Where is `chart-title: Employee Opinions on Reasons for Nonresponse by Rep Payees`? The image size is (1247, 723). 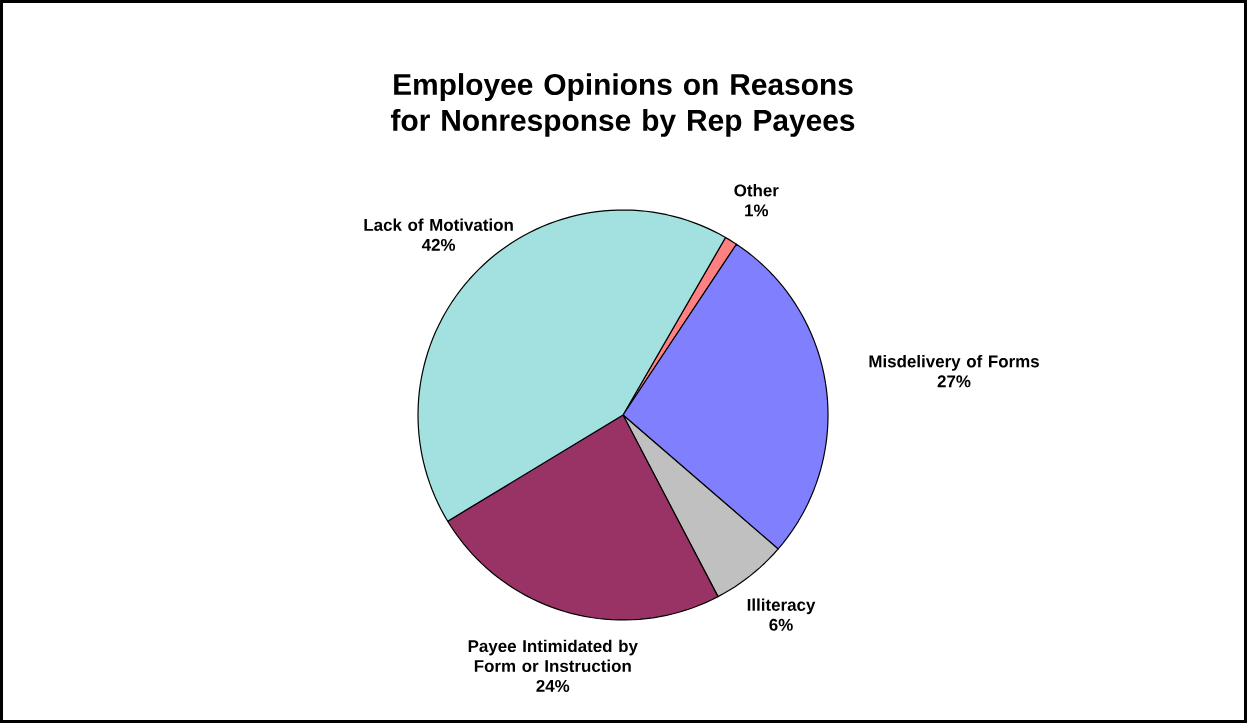 chart-title: Employee Opinions on Reasons for Nonresponse by Rep Payees is located at coordinates (622, 105).